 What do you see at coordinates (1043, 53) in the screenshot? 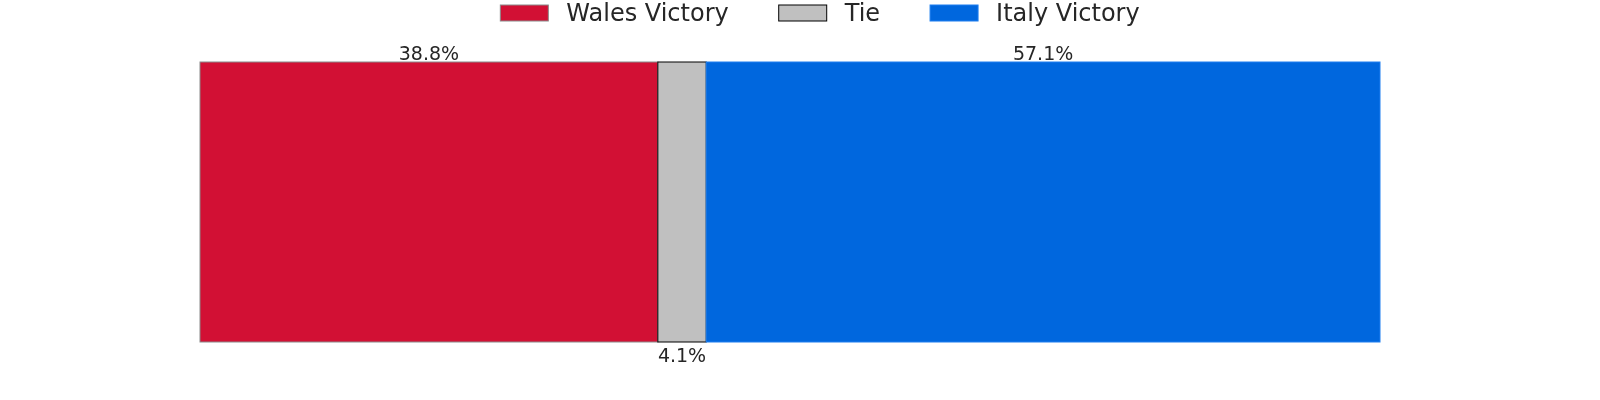
I see `data-label: 57.1%` at bounding box center [1043, 53].